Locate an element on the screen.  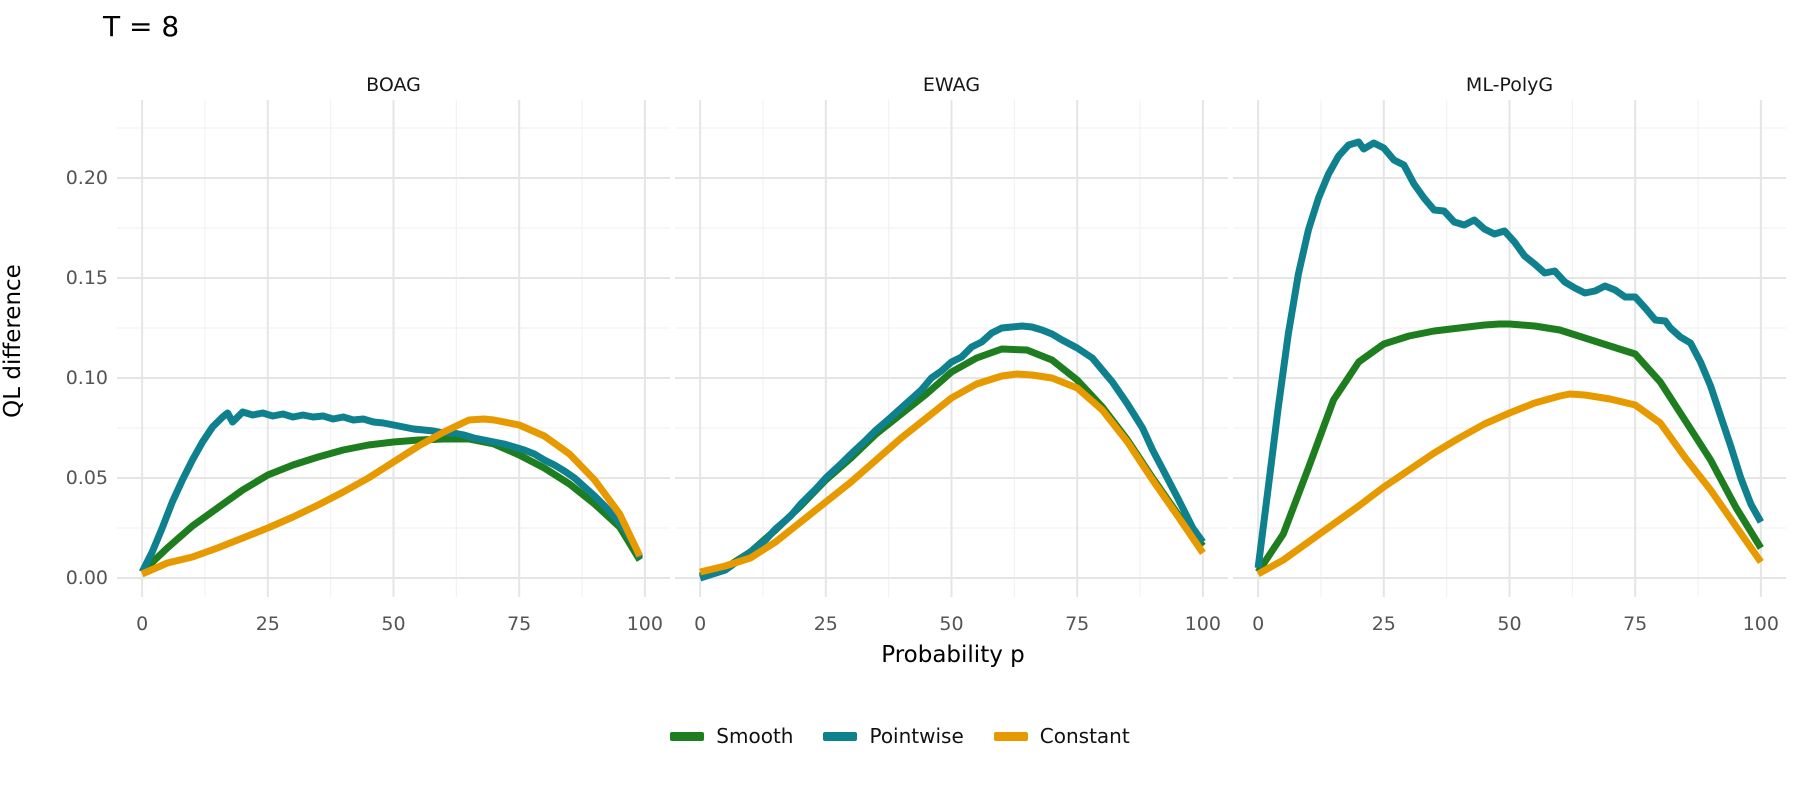
x-axis-title: Probability p is located at coordinates (953, 655).